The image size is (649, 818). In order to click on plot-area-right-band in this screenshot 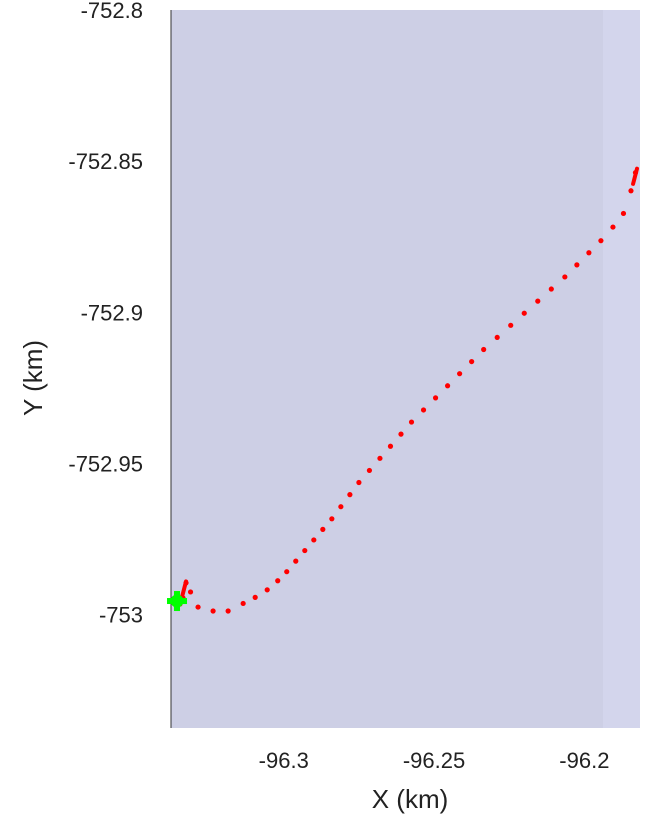, I will do `click(621, 369)`.